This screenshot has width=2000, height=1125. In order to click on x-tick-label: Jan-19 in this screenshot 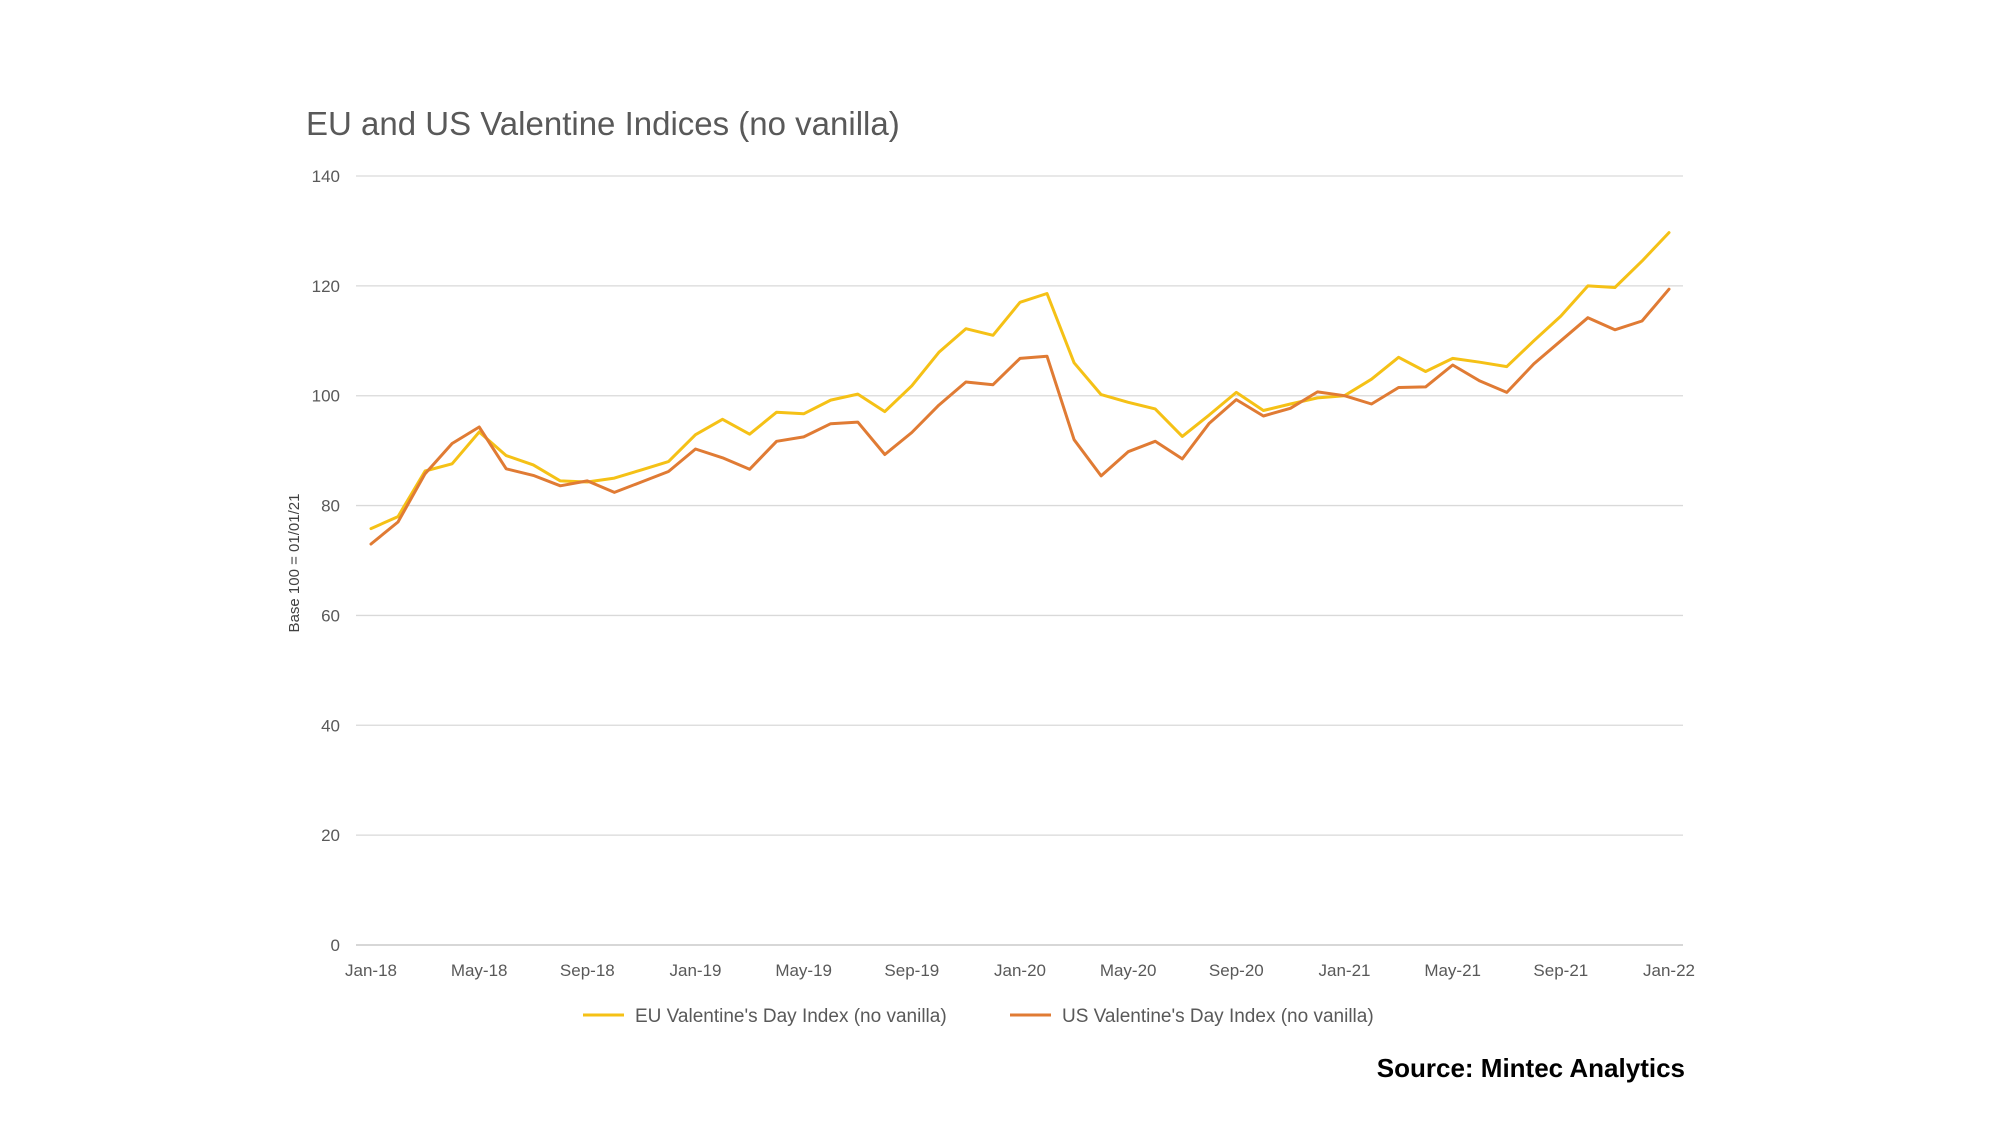, I will do `click(696, 970)`.